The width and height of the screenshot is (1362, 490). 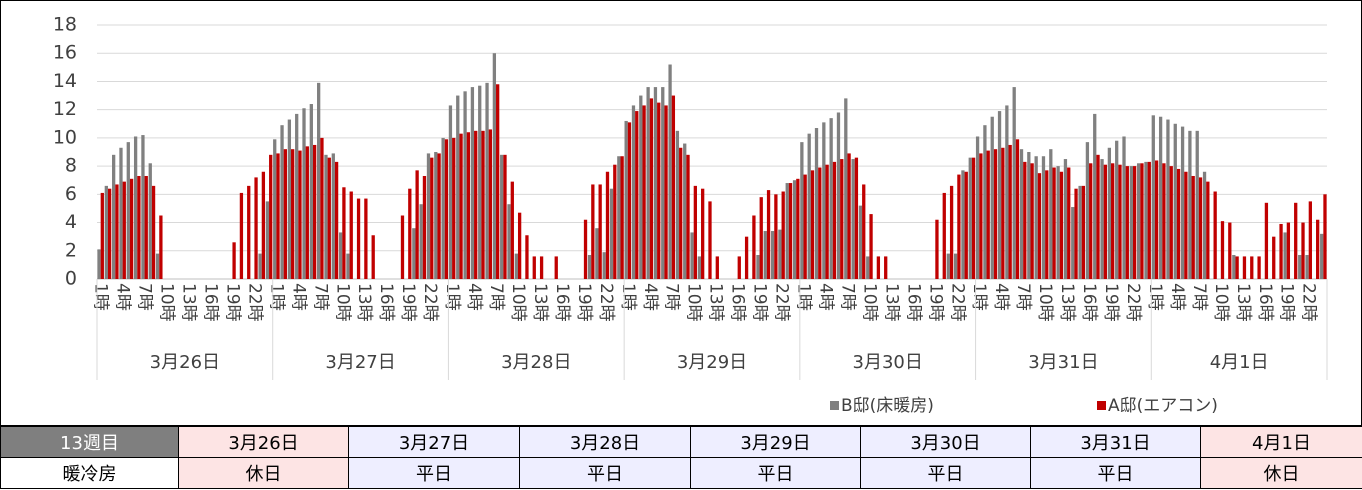 I want to click on group-label: 4月1日, so click(x=1239, y=362).